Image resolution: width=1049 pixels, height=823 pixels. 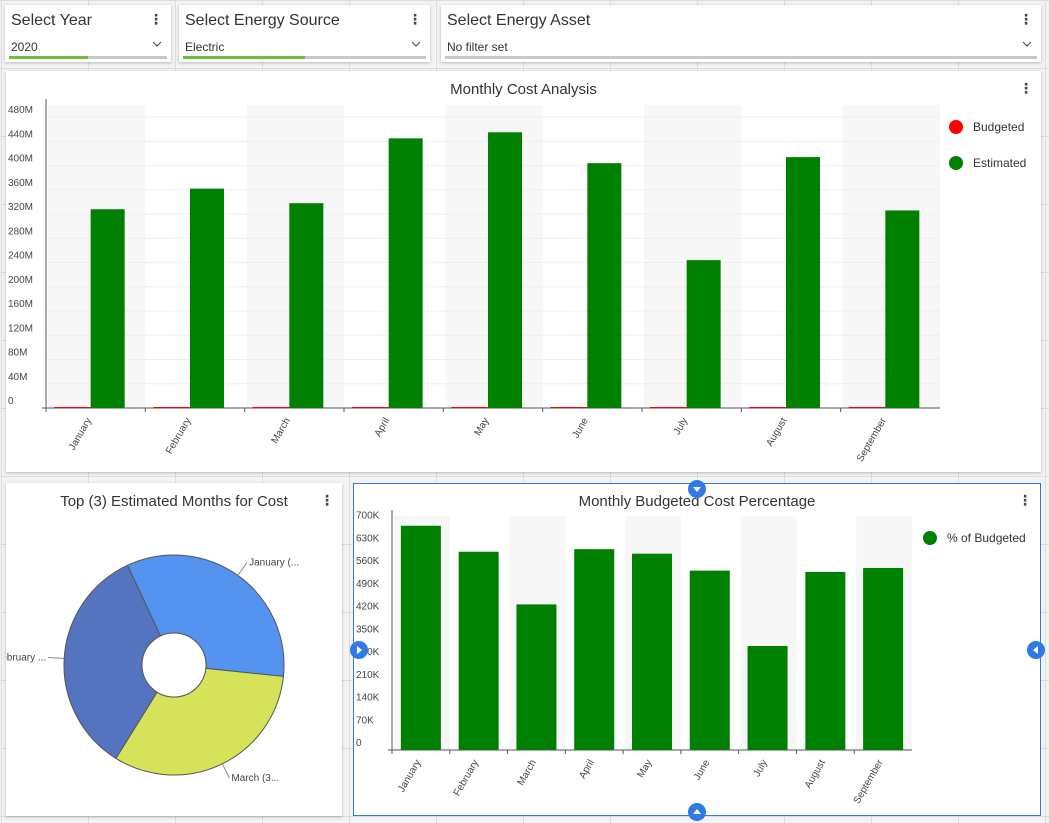 I want to click on filter-energy-asset-value: No filter set, so click(x=477, y=47).